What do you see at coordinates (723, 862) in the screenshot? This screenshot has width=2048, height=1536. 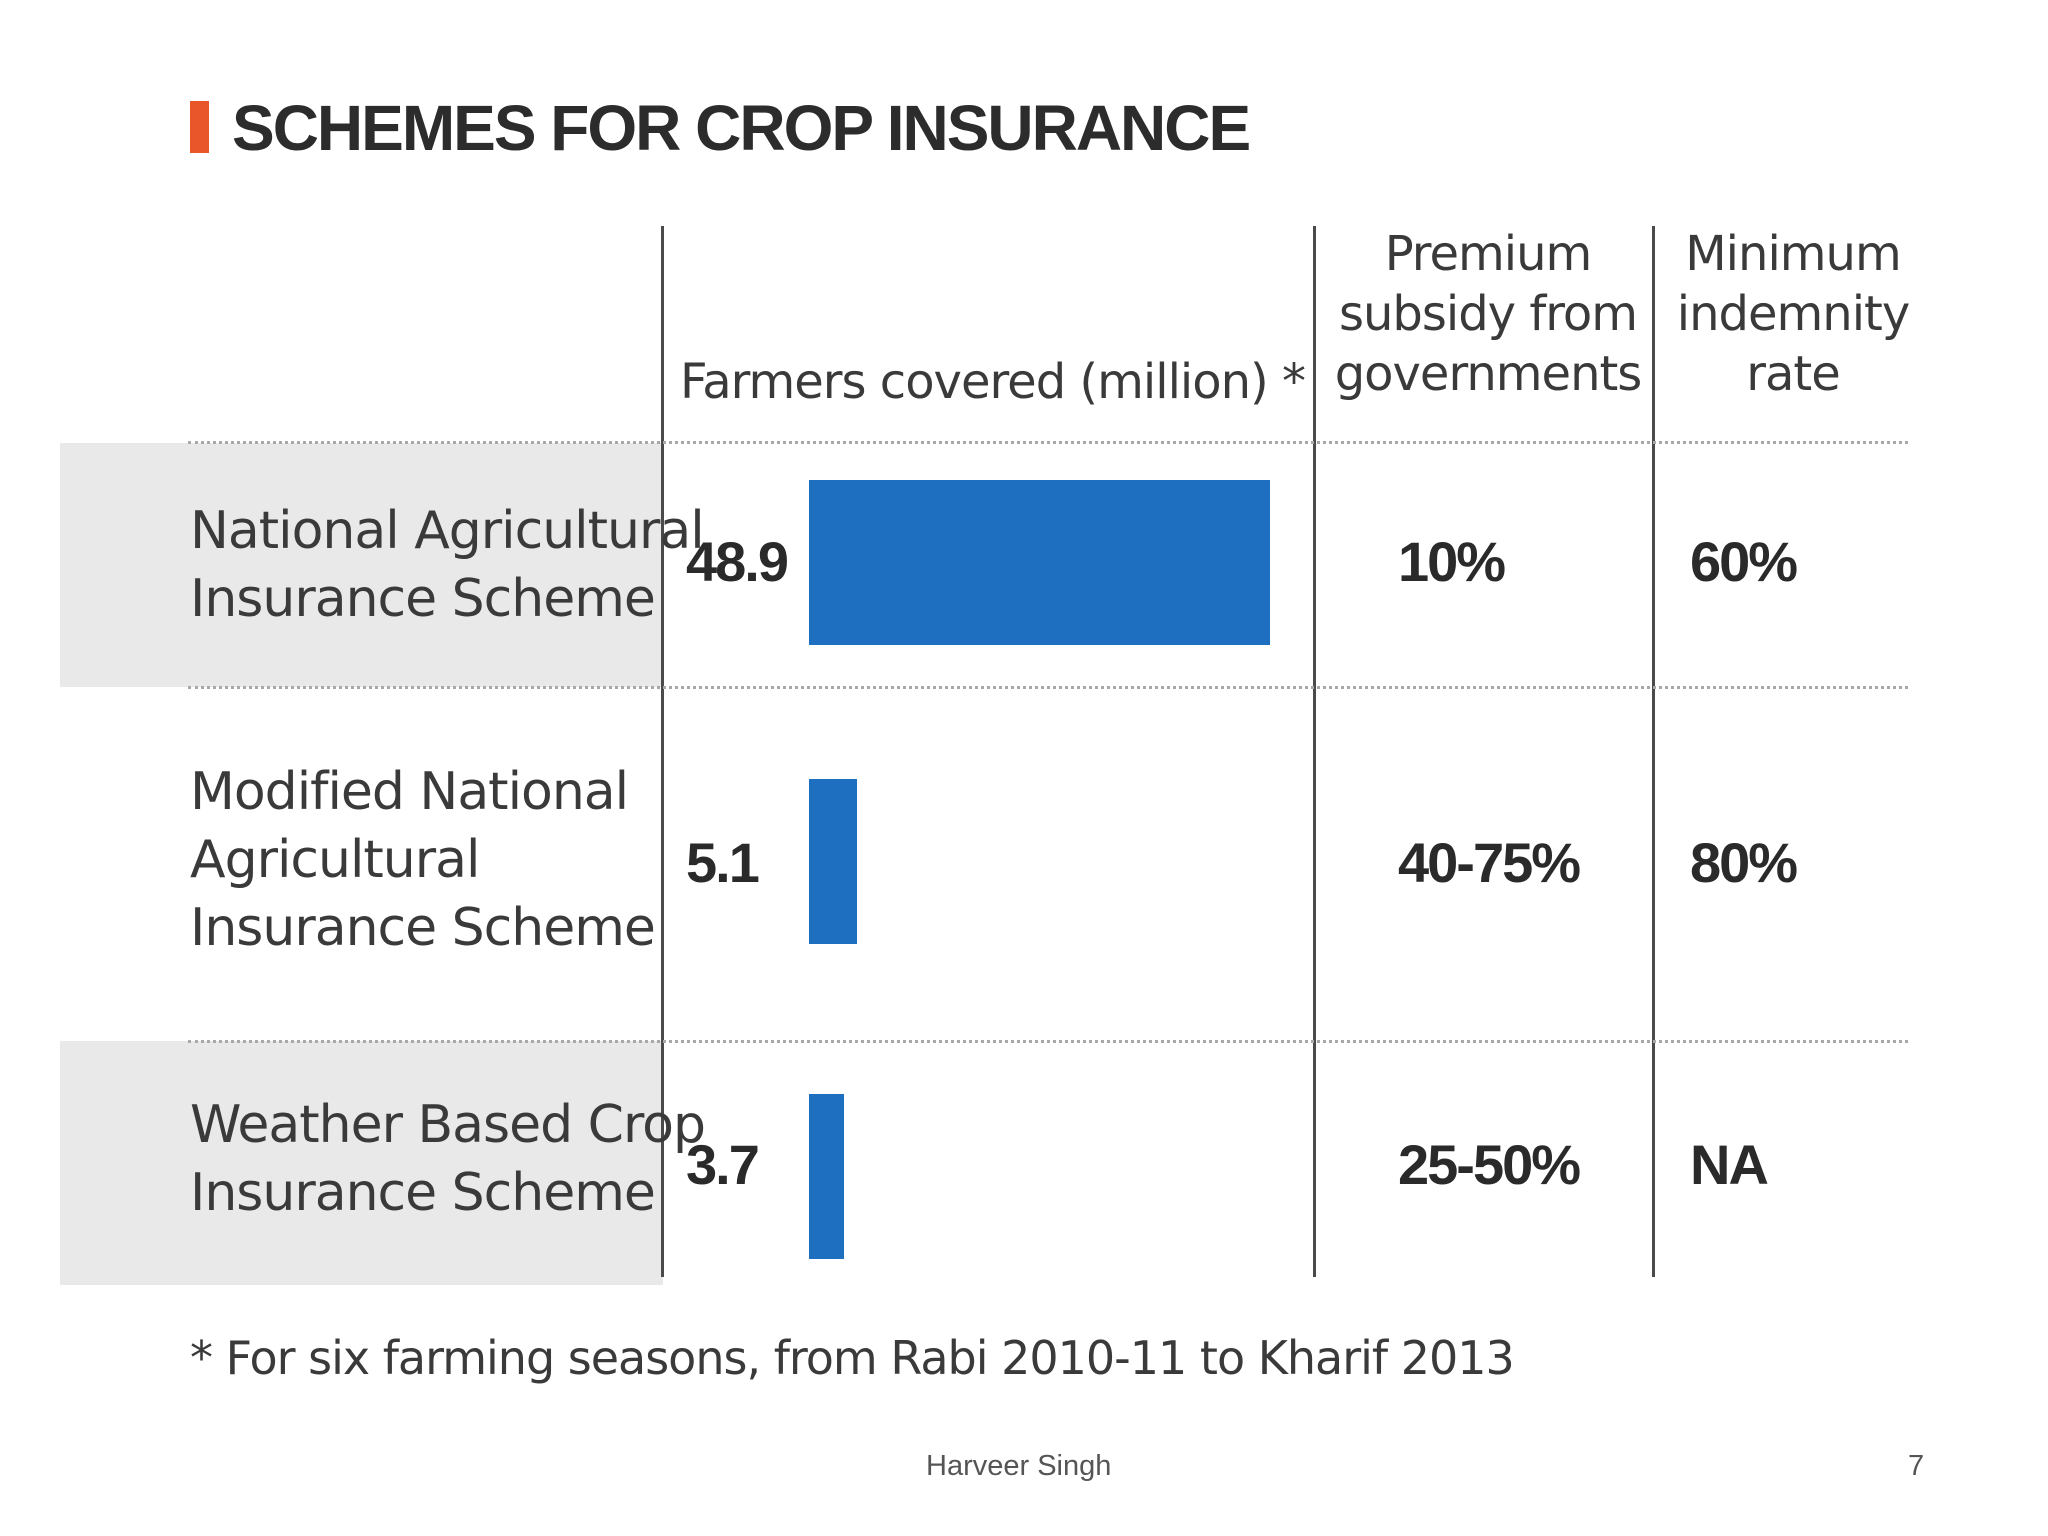 I see `farmers-covered-value: 5.1` at bounding box center [723, 862].